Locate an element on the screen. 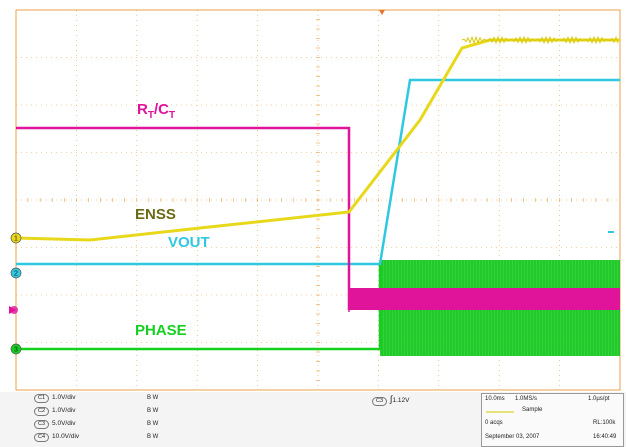 The height and width of the screenshot is (447, 626). channel-3-marker-number: 3 is located at coordinates (16, 350).